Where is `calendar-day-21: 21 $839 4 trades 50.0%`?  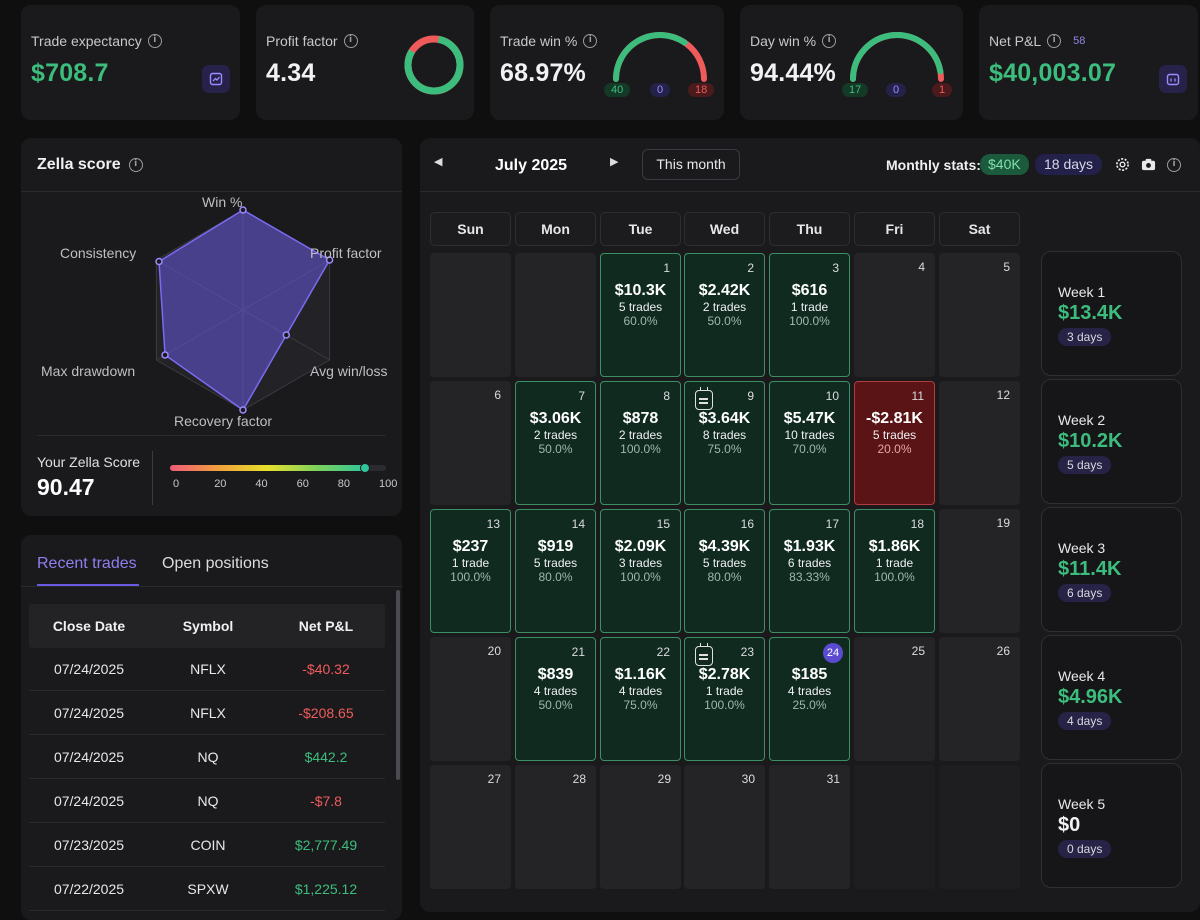
calendar-day-21: 21 $839 4 trades 50.0% is located at coordinates (555, 699).